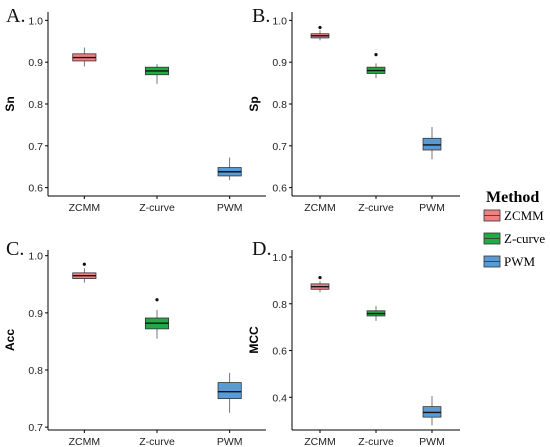  What do you see at coordinates (15, 249) in the screenshot?
I see `panel-letter: C.` at bounding box center [15, 249].